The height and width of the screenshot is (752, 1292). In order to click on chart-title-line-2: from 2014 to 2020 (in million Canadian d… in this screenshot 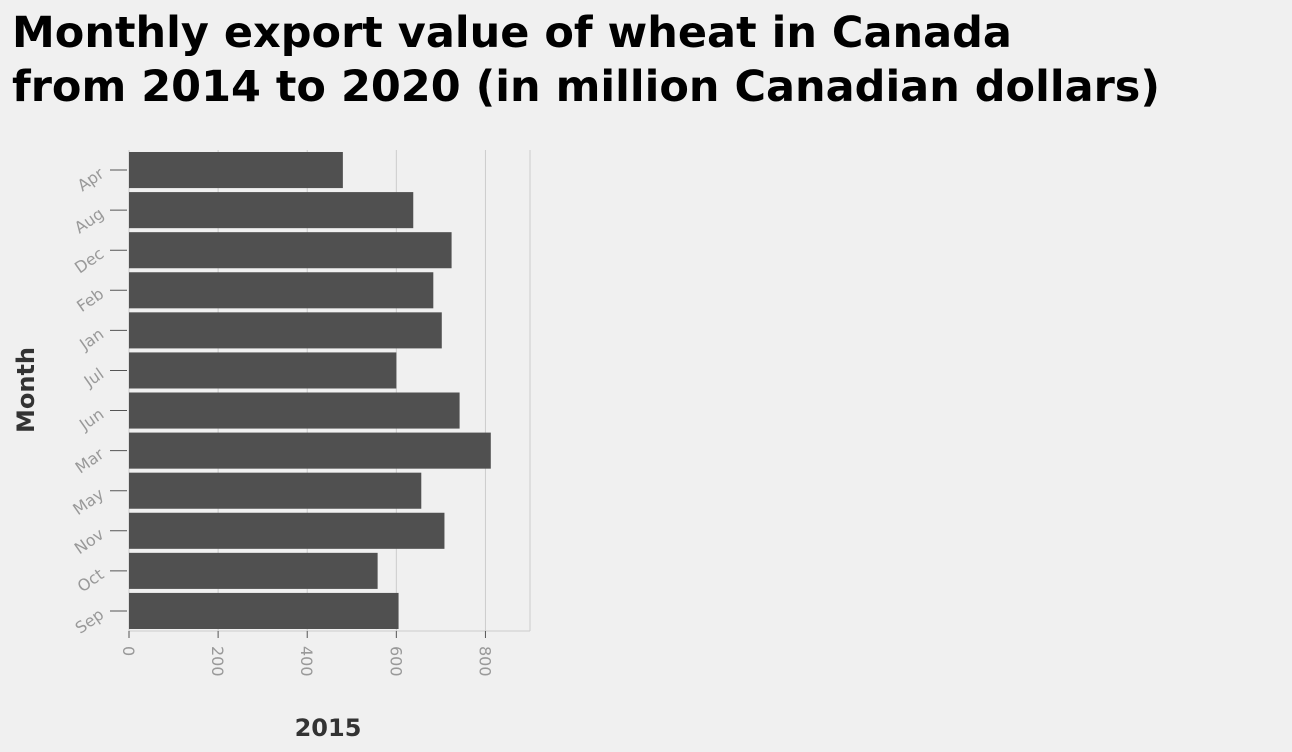, I will do `click(586, 87)`.